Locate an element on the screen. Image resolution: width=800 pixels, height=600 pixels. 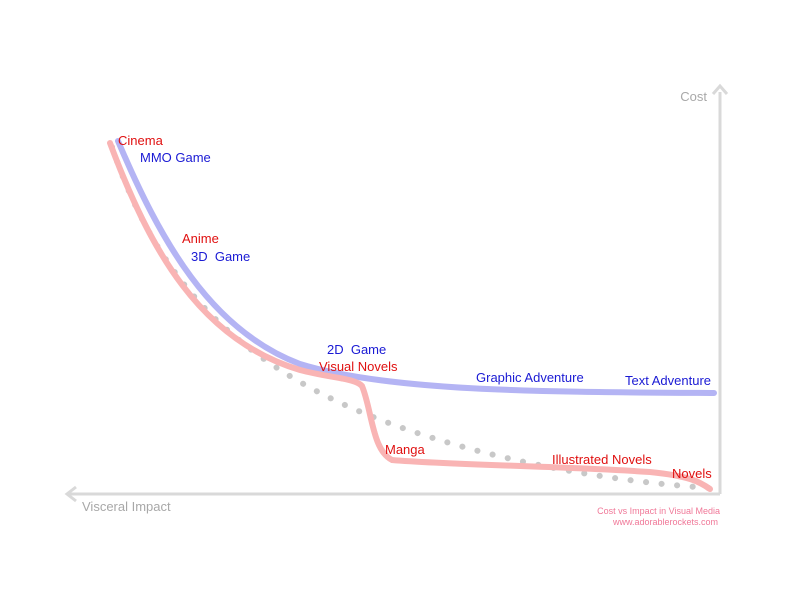
label-text-adventure: Text Adventure is located at coordinates (668, 380).